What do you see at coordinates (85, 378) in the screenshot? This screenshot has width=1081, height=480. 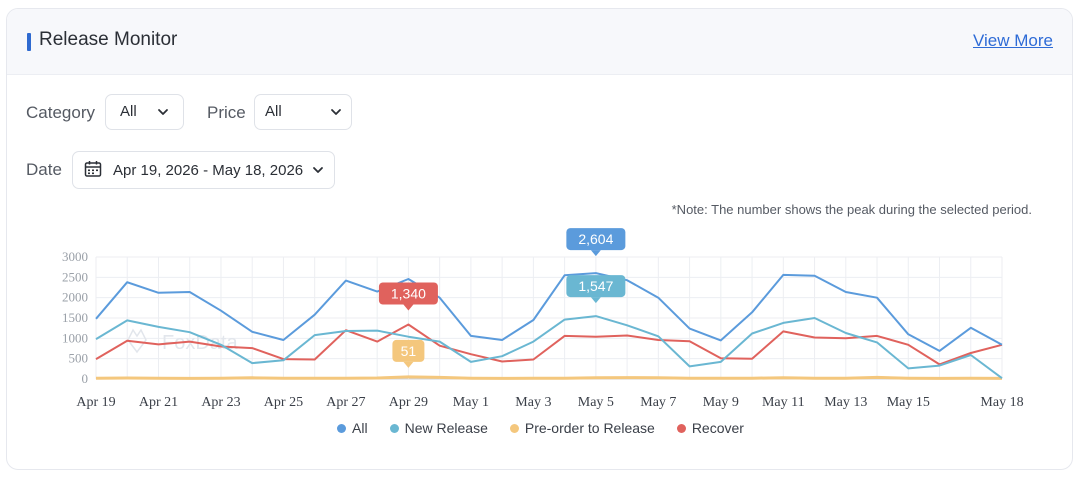 I see `y-tick-label: 0` at bounding box center [85, 378].